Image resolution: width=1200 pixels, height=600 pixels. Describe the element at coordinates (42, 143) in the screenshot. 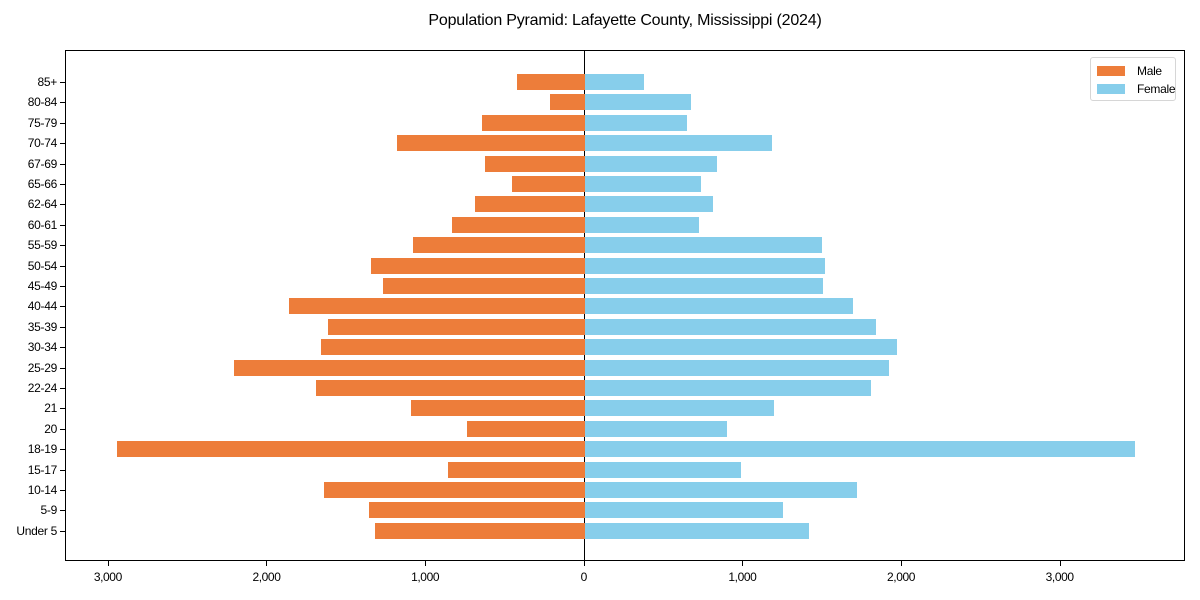

I see `y-tick-label: 70-74` at that location.